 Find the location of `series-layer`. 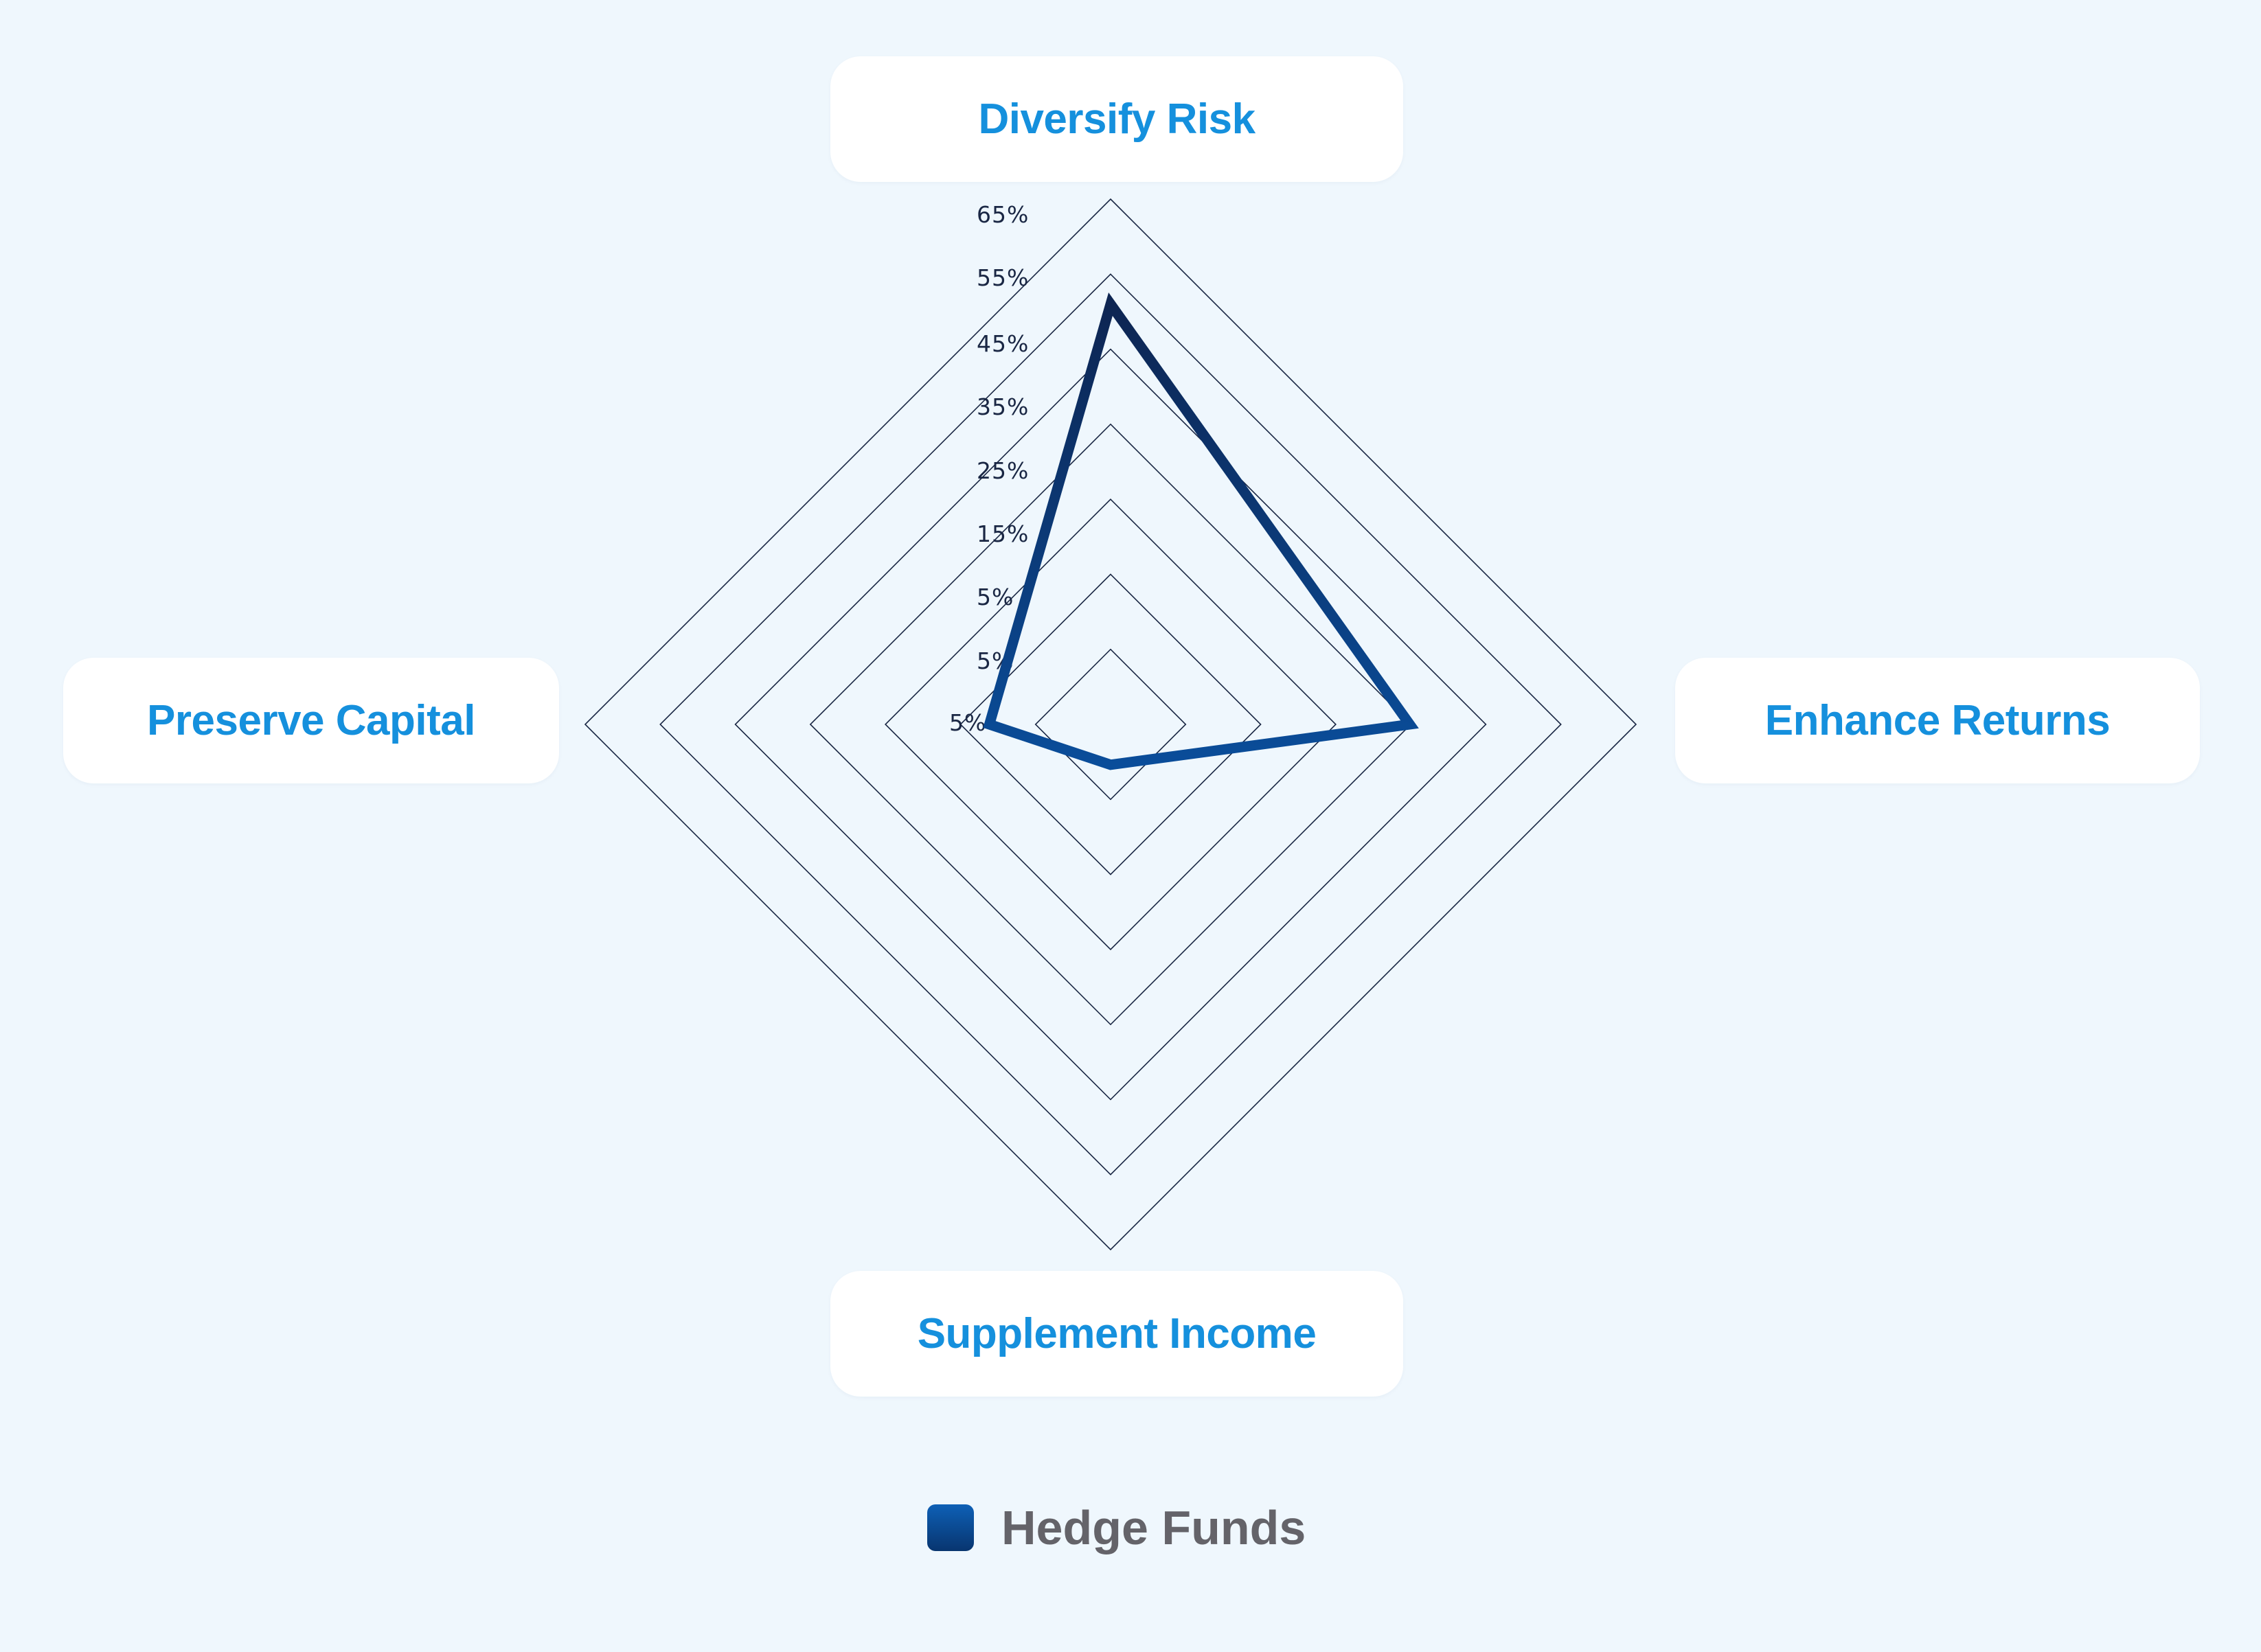

series-layer is located at coordinates (1201, 531).